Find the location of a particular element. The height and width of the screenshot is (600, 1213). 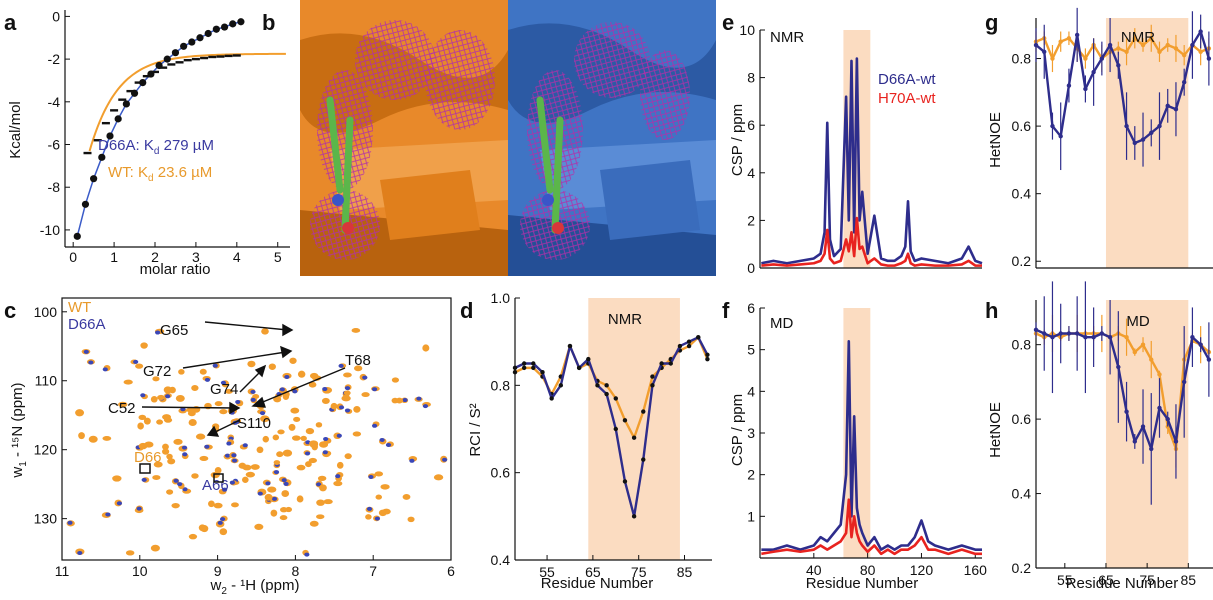

x-tick-label: 9 is located at coordinates (218, 571).